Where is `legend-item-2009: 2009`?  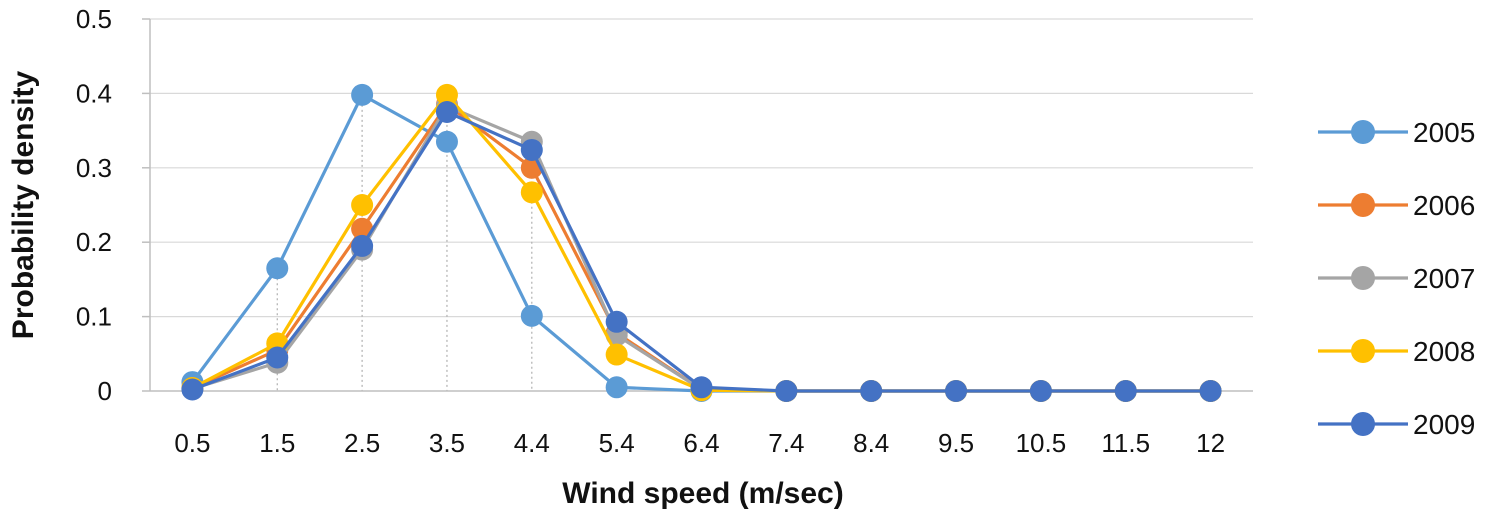 legend-item-2009: 2009 is located at coordinates (1396, 424).